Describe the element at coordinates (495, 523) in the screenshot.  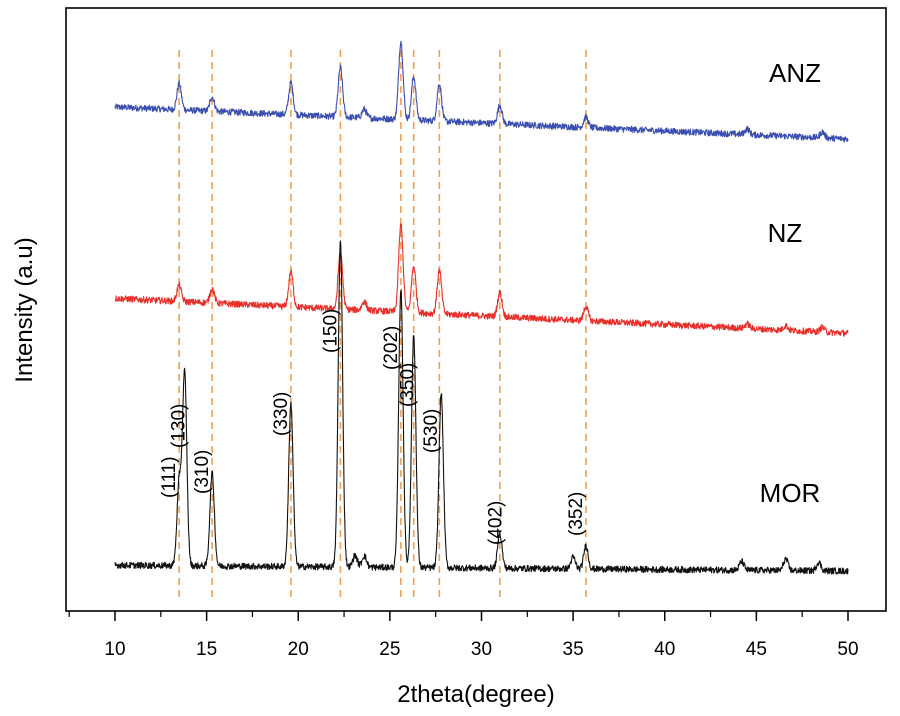
I see `peak-label: (402)` at that location.